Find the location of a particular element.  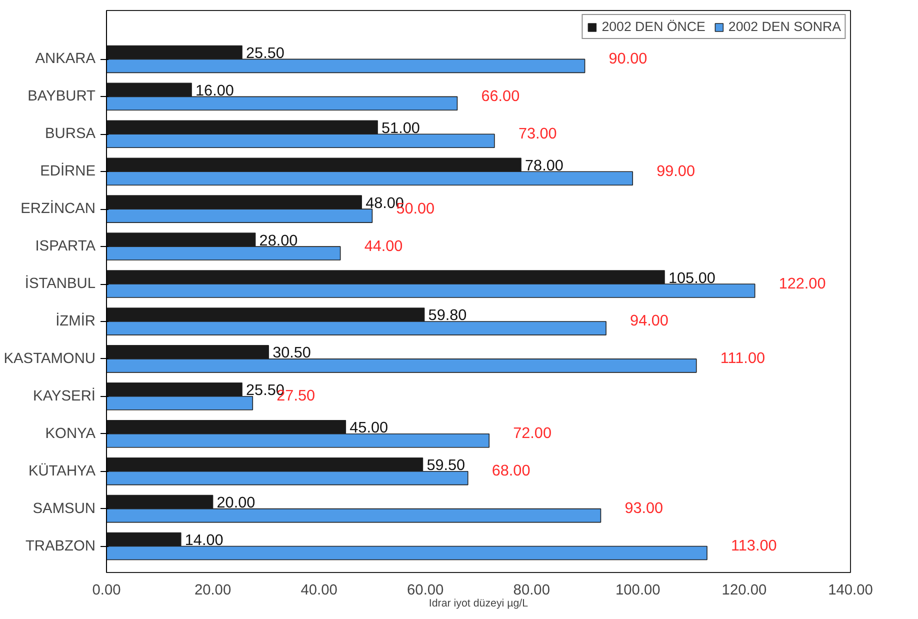

y-tick-label: KASTAMONU is located at coordinates (50, 358).